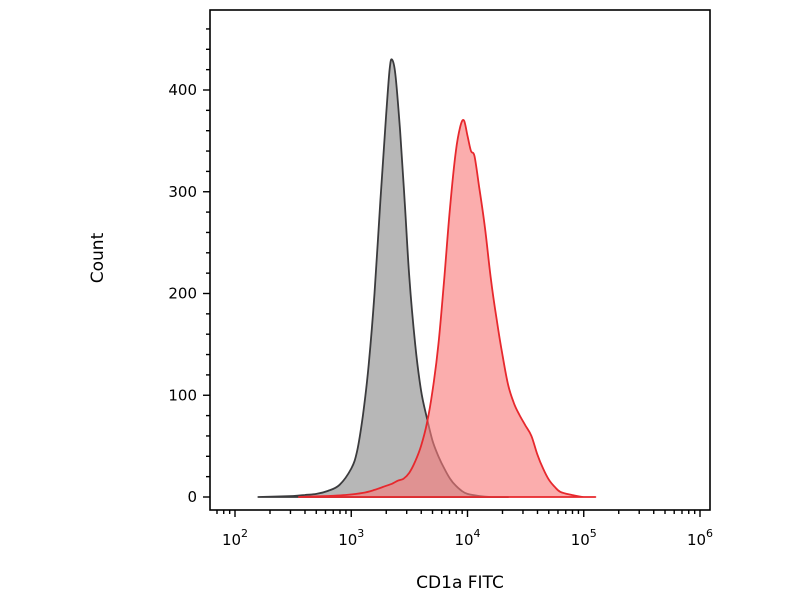  Describe the element at coordinates (98, 257) in the screenshot. I see `y-axis-label: Count` at that location.